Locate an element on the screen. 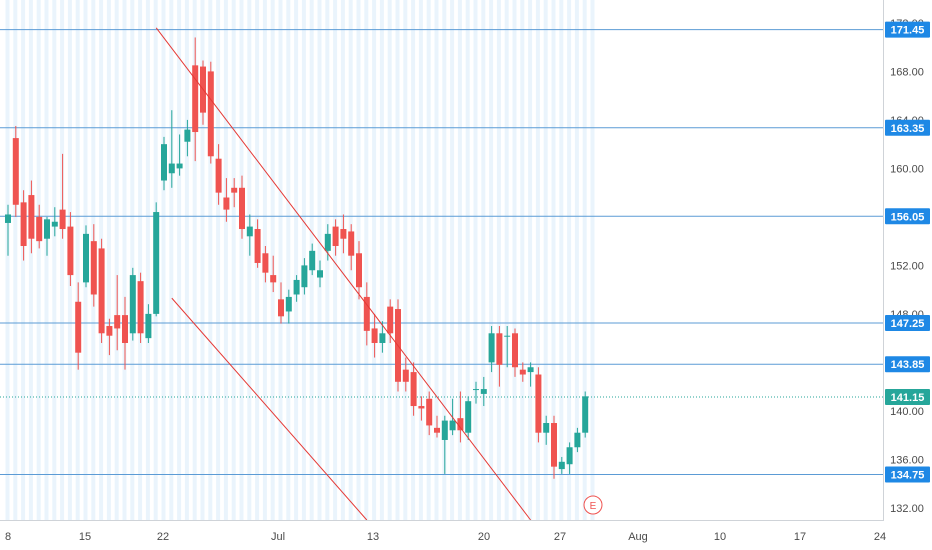  y-tick-label: 136.00 is located at coordinates (907, 460).